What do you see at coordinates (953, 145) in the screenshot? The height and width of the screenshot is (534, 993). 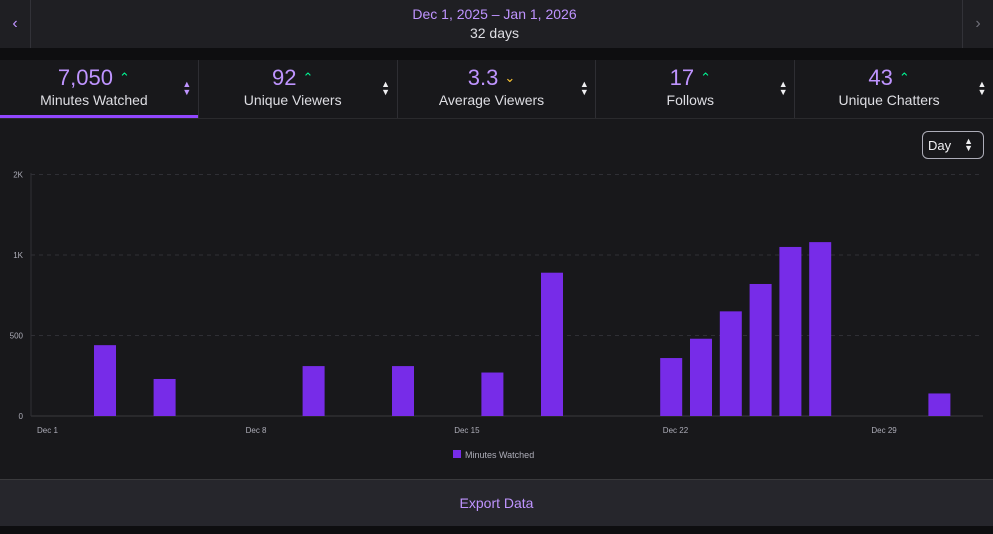 I see `granularity-select: Day ▲ ▼` at bounding box center [953, 145].